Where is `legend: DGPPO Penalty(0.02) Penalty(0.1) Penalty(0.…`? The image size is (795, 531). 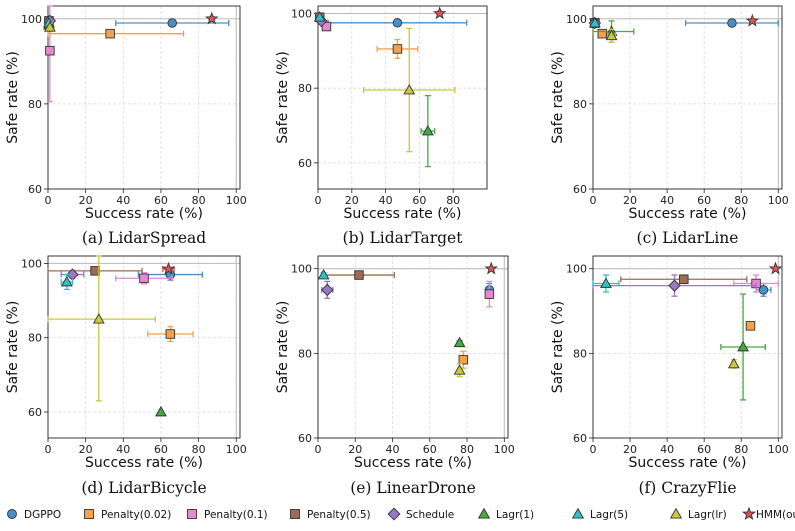 legend: DGPPO Penalty(0.02) Penalty(0.1) Penalty(0.… is located at coordinates (401, 514).